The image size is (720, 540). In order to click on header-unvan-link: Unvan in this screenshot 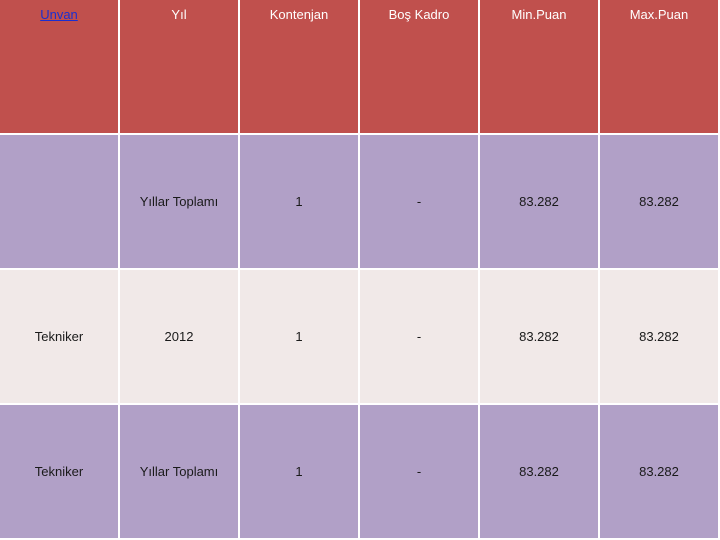, I will do `click(59, 66)`.